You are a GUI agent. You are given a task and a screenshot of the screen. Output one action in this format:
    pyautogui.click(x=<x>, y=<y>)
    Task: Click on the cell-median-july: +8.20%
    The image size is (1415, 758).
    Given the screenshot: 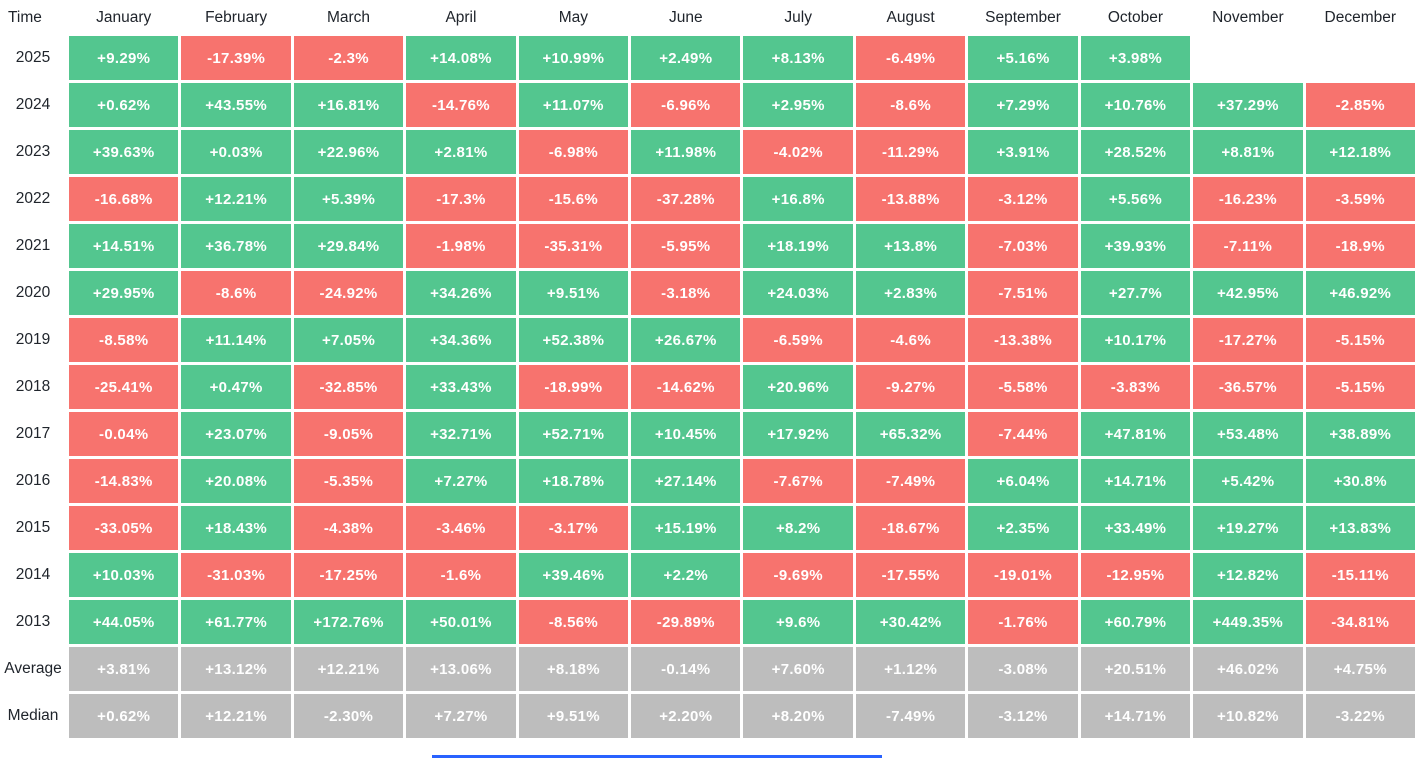 What is the action you would take?
    pyautogui.click(x=798, y=716)
    